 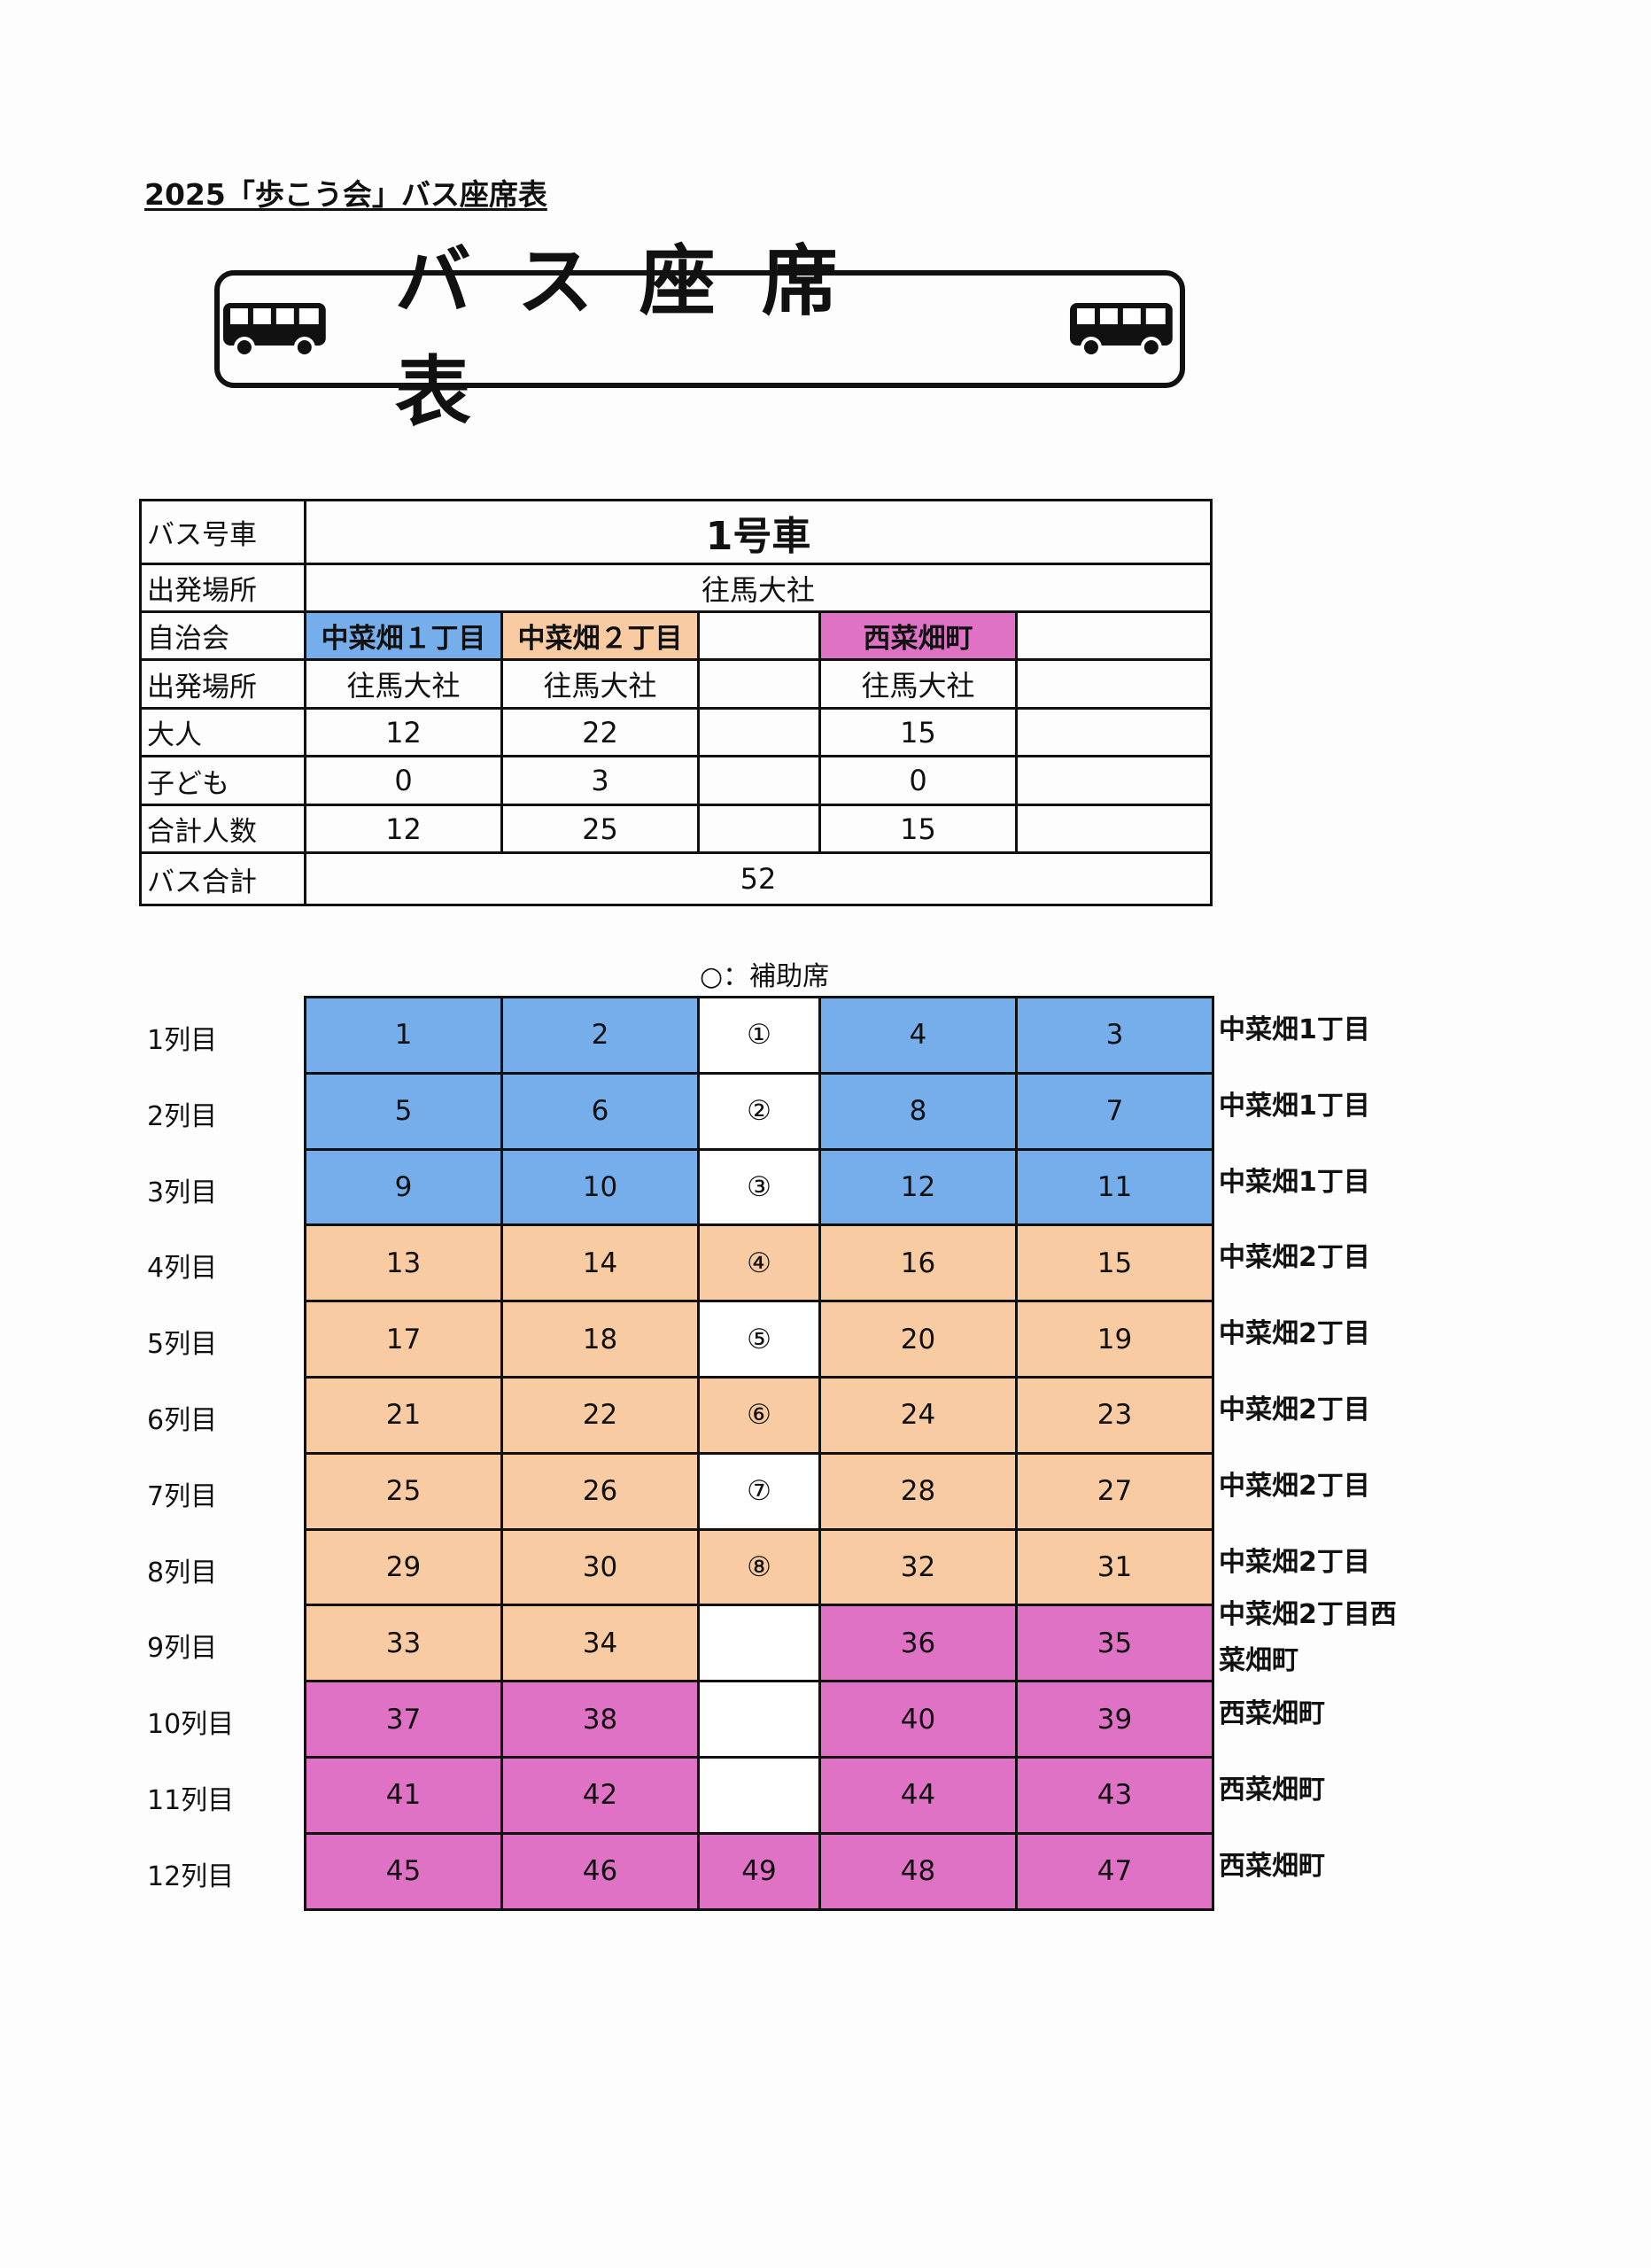 What do you see at coordinates (918, 1643) in the screenshot?
I see `seat: 36` at bounding box center [918, 1643].